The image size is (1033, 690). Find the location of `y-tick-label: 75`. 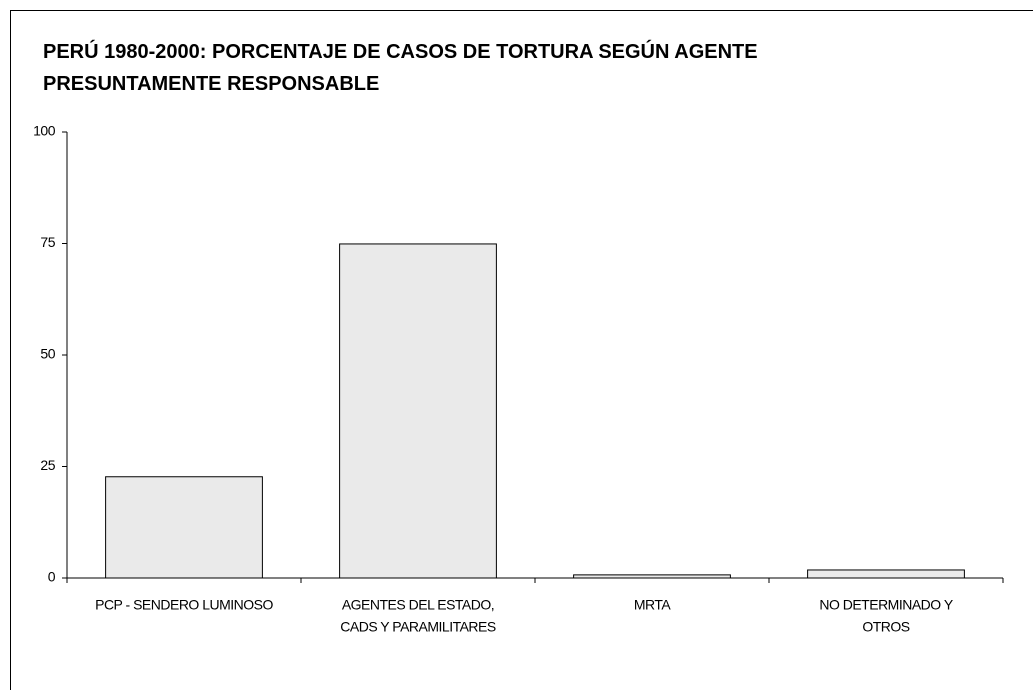

y-tick-label: 75 is located at coordinates (47, 242).